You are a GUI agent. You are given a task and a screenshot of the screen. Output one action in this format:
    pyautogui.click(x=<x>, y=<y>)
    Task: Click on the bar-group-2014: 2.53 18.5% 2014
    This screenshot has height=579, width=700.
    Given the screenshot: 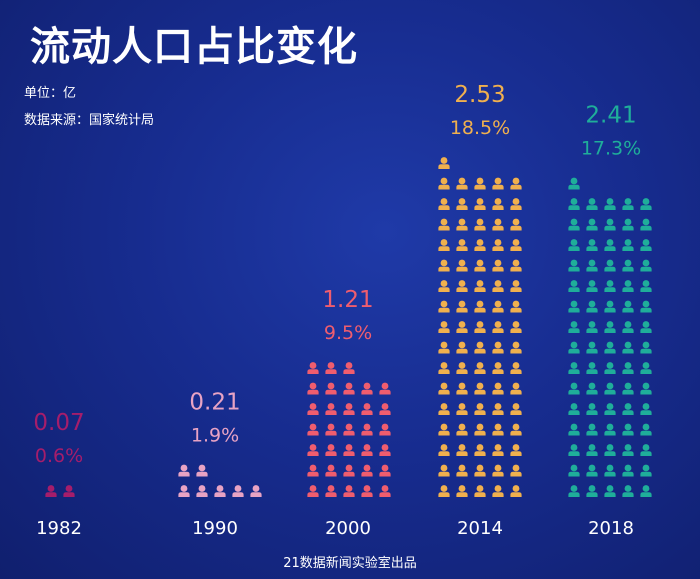 What is the action you would take?
    pyautogui.click(x=480, y=310)
    